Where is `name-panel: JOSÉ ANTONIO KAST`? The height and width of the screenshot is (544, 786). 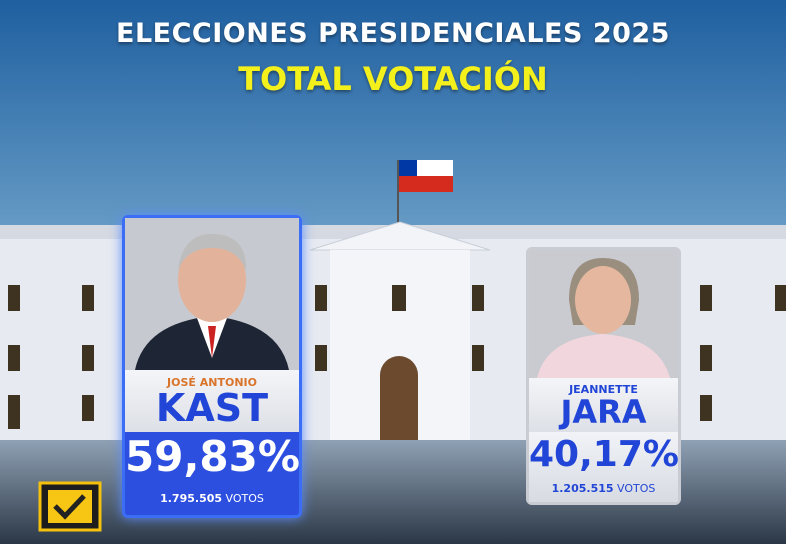
name-panel: JOSÉ ANTONIO KAST is located at coordinates (212, 401).